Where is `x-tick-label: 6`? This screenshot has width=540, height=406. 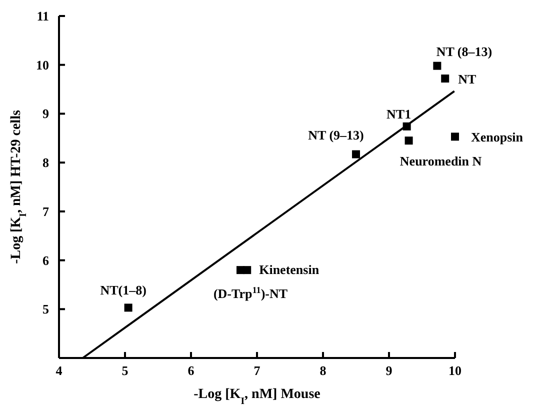 x-tick-label: 6 is located at coordinates (191, 370).